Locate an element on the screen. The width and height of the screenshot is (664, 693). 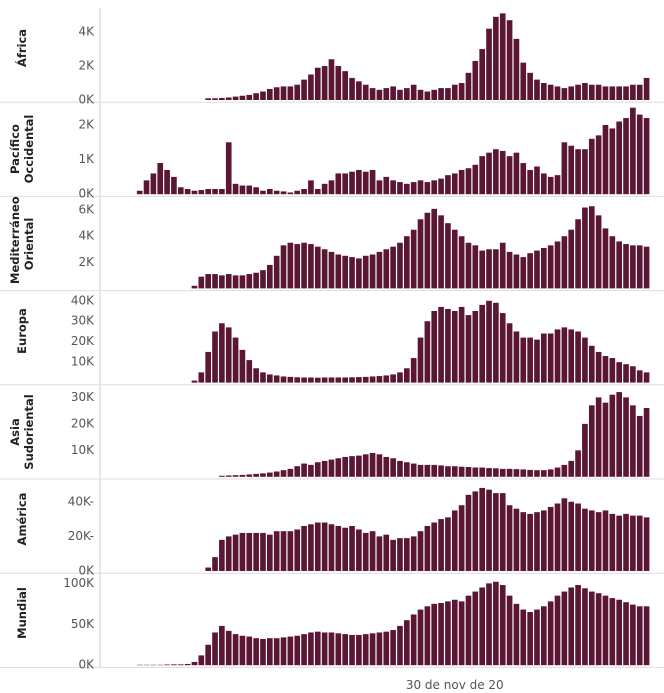
y-tick-label: 50K is located at coordinates (83, 624).